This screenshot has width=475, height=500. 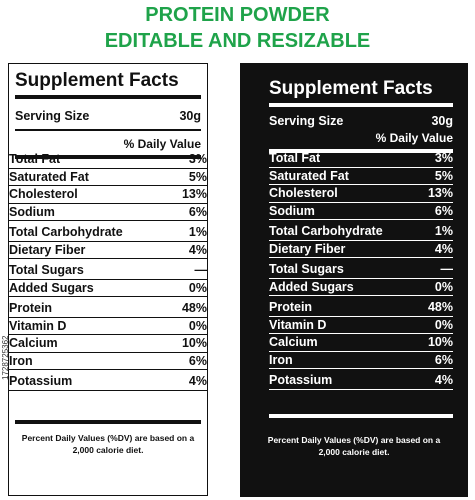 What do you see at coordinates (66, 232) in the screenshot?
I see `nutrient-name: Total Carbohydrate` at bounding box center [66, 232].